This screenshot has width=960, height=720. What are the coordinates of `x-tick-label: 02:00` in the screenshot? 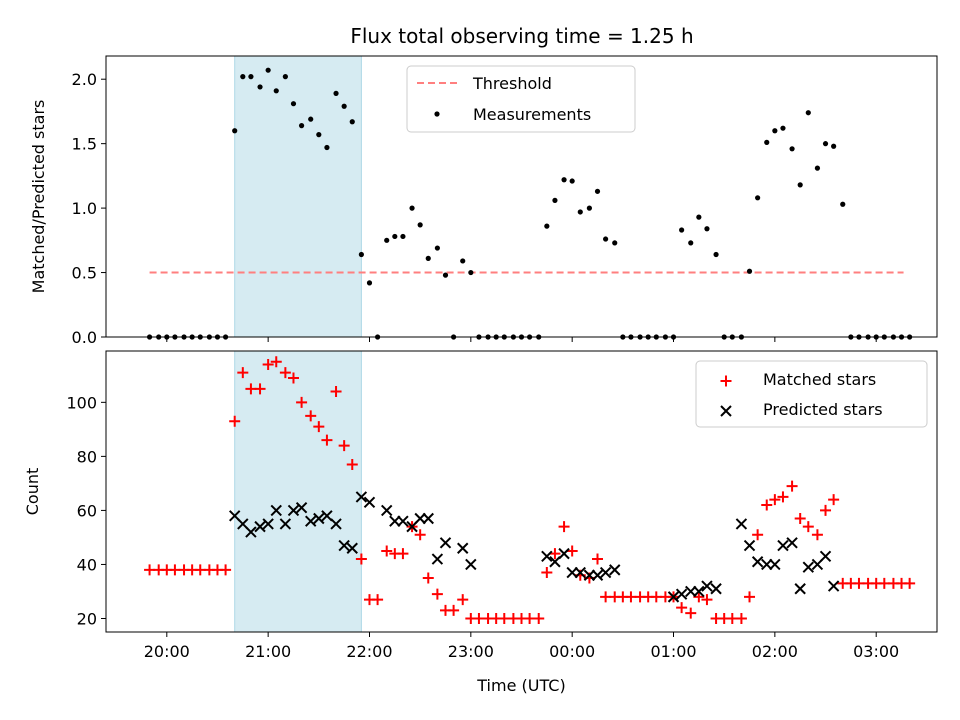 It's located at (775, 651).